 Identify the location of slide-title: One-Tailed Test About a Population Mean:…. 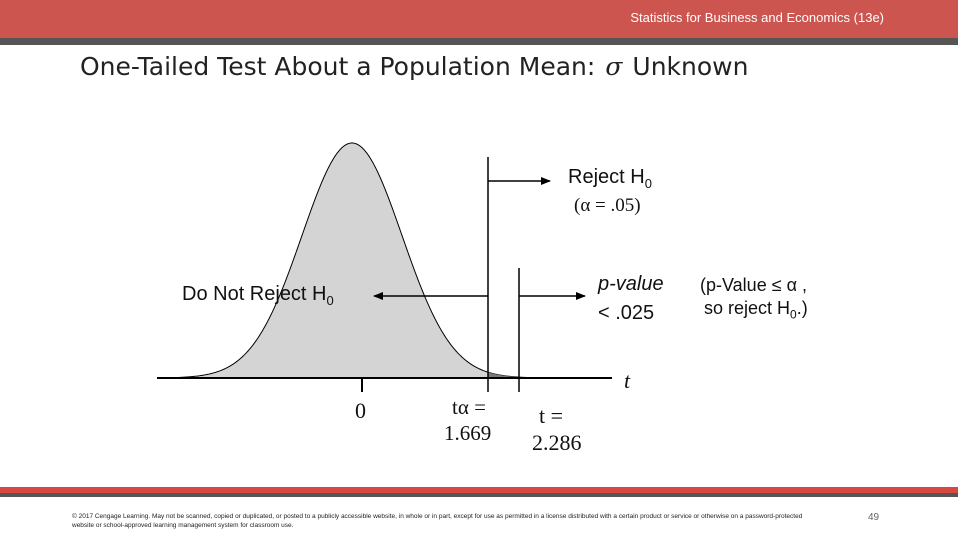
(414, 66).